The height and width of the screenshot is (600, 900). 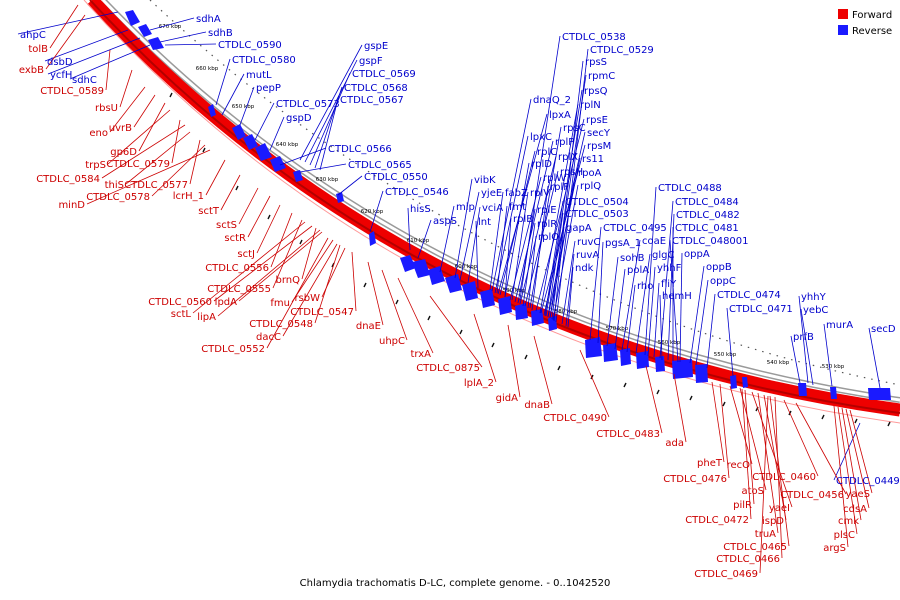 I want to click on forward-gene-label-trua: truA, so click(x=765, y=534).